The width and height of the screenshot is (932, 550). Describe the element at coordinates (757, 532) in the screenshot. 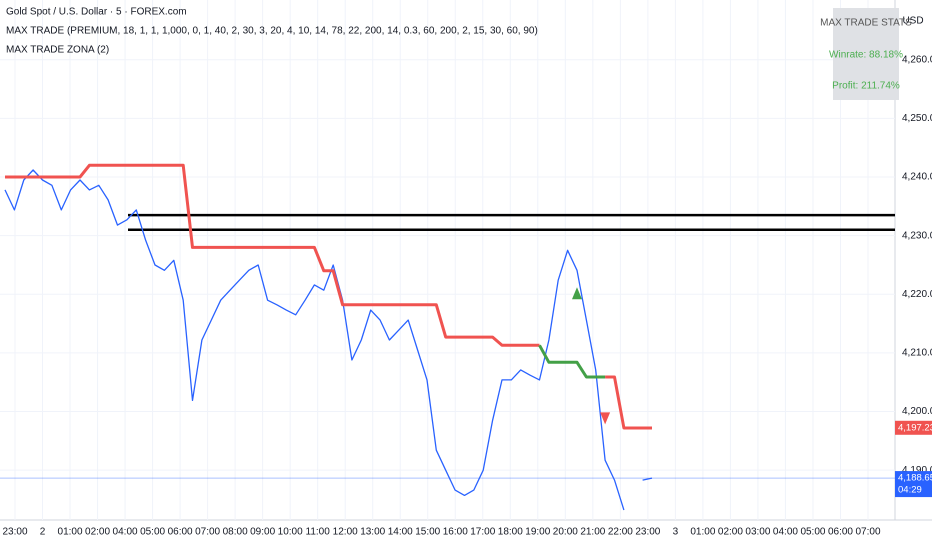

I see `x-tick-label: 03:00` at that location.